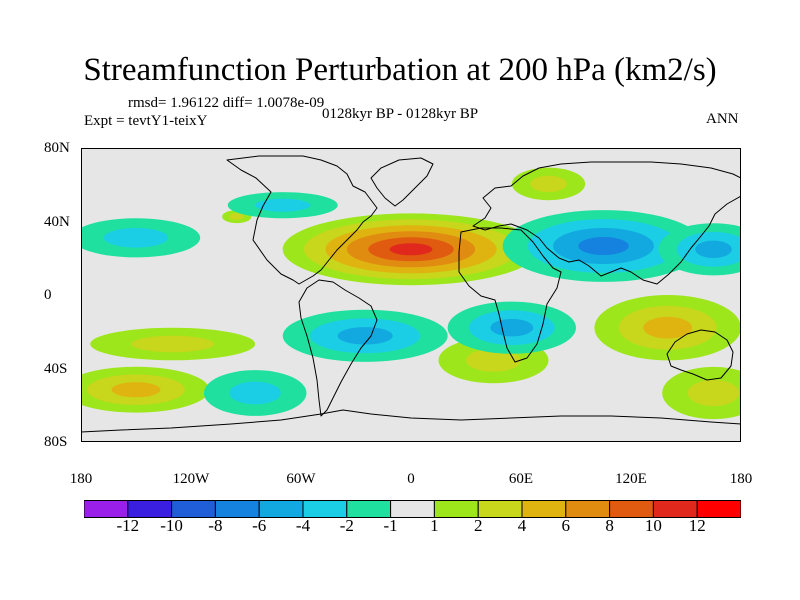 This screenshot has height=600, width=800. What do you see at coordinates (412, 509) in the screenshot?
I see `colorbar` at bounding box center [412, 509].